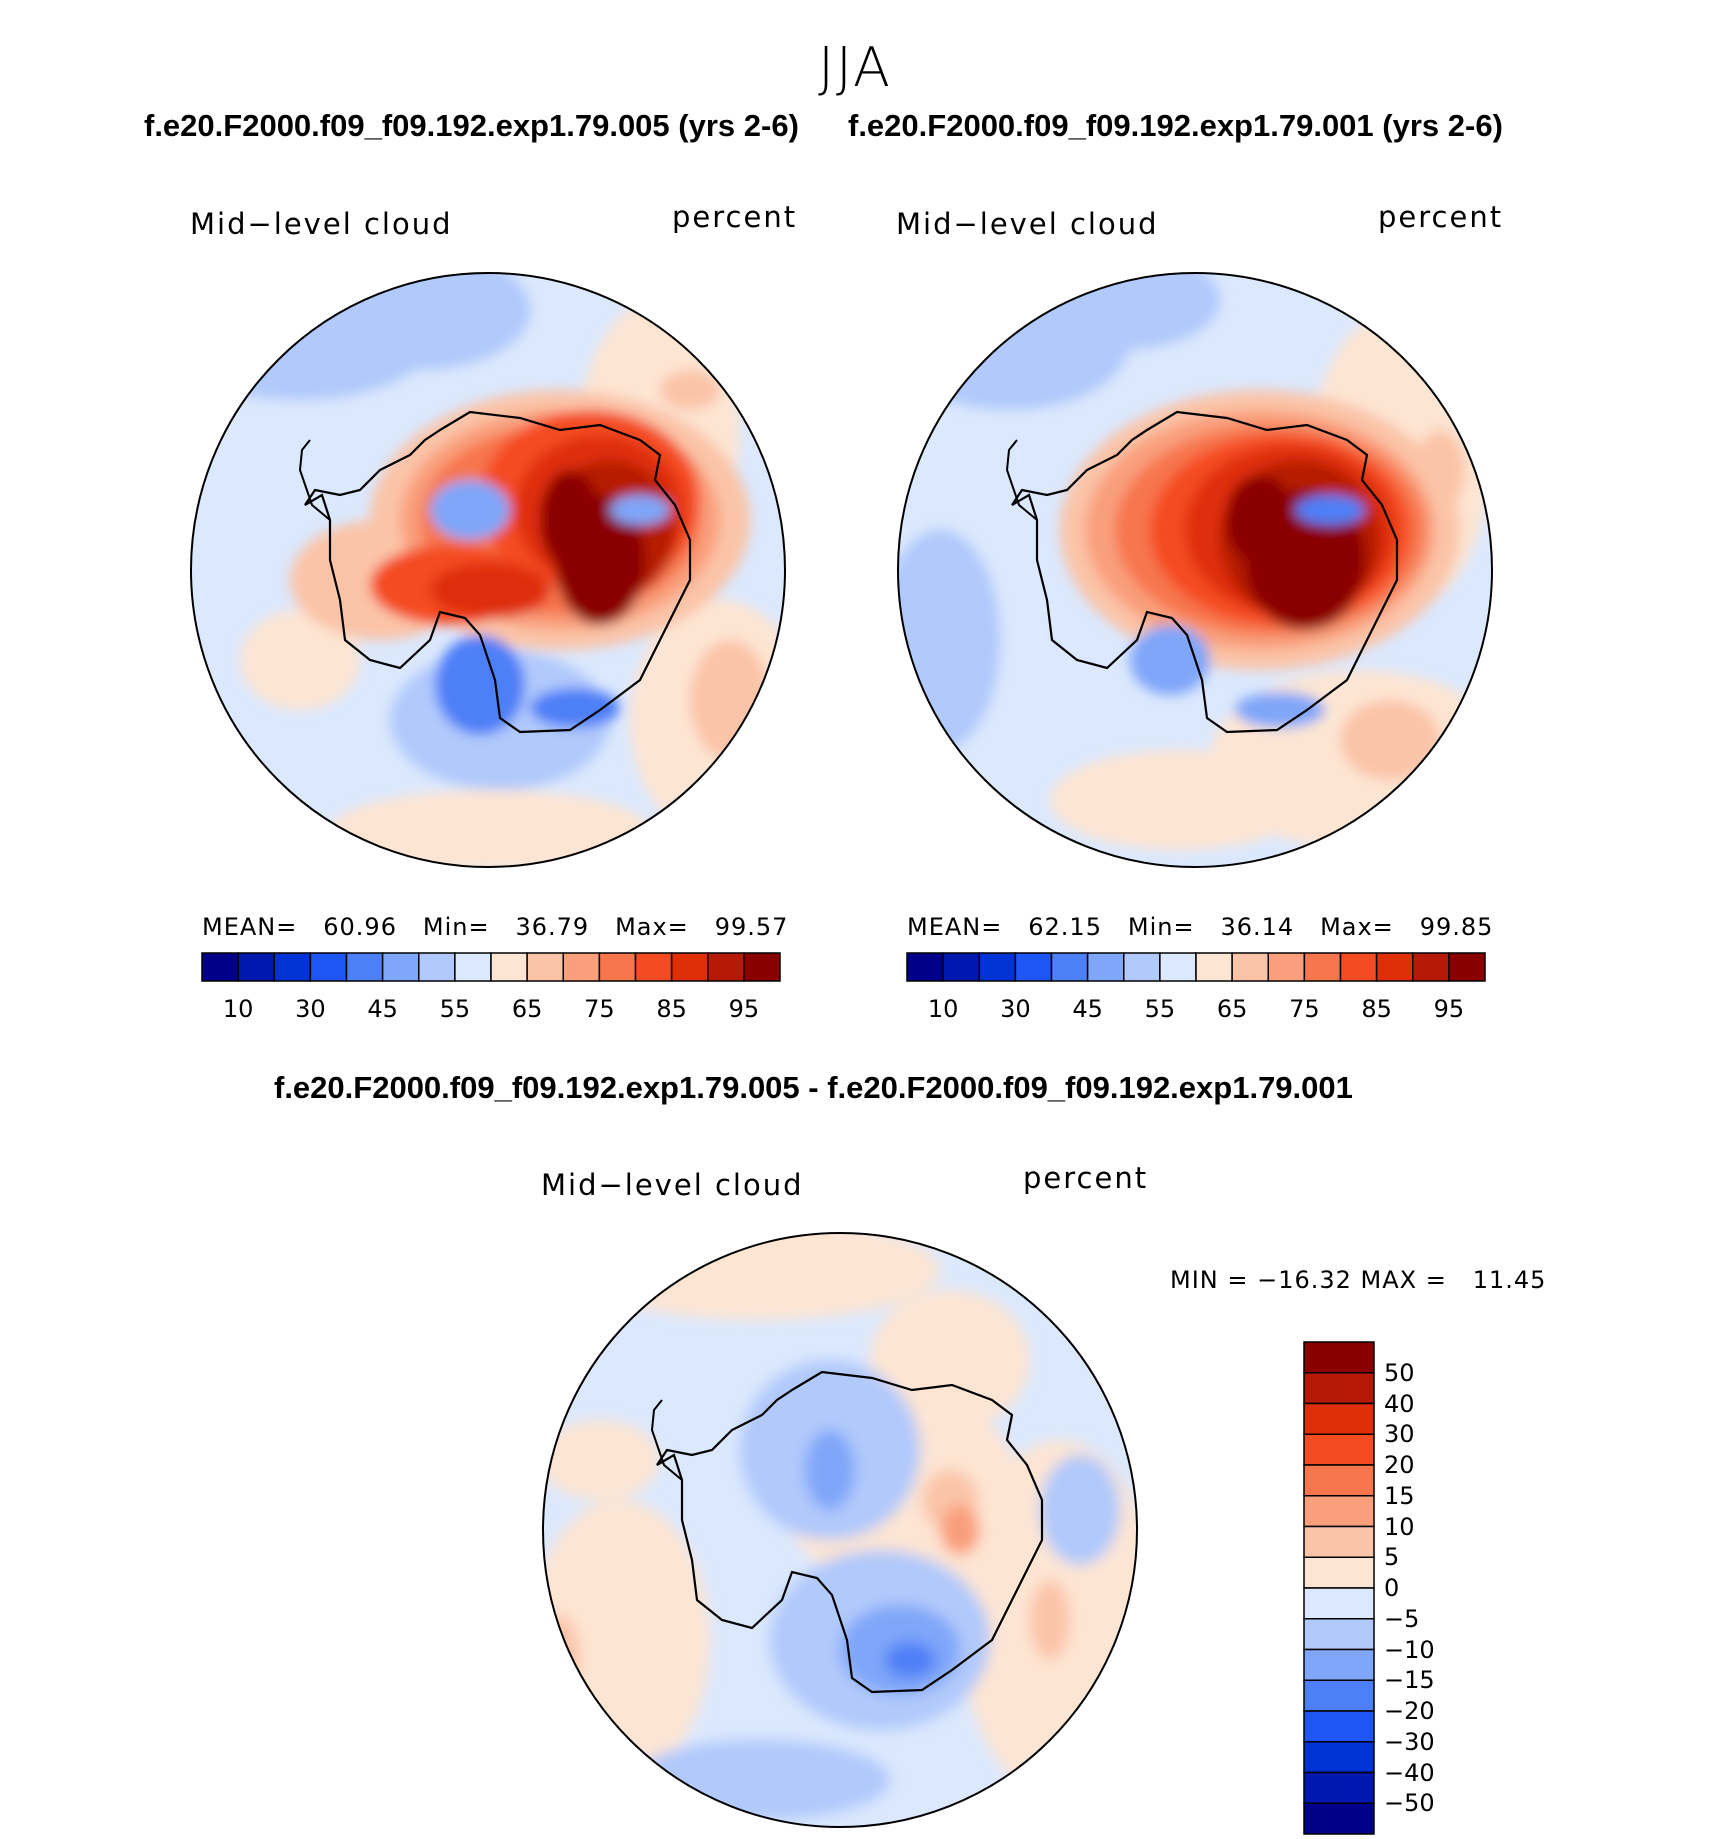 The image size is (1710, 1839). Describe the element at coordinates (1027, 224) in the screenshot. I see `panel2-variable-label: Mid−level cloud` at that location.